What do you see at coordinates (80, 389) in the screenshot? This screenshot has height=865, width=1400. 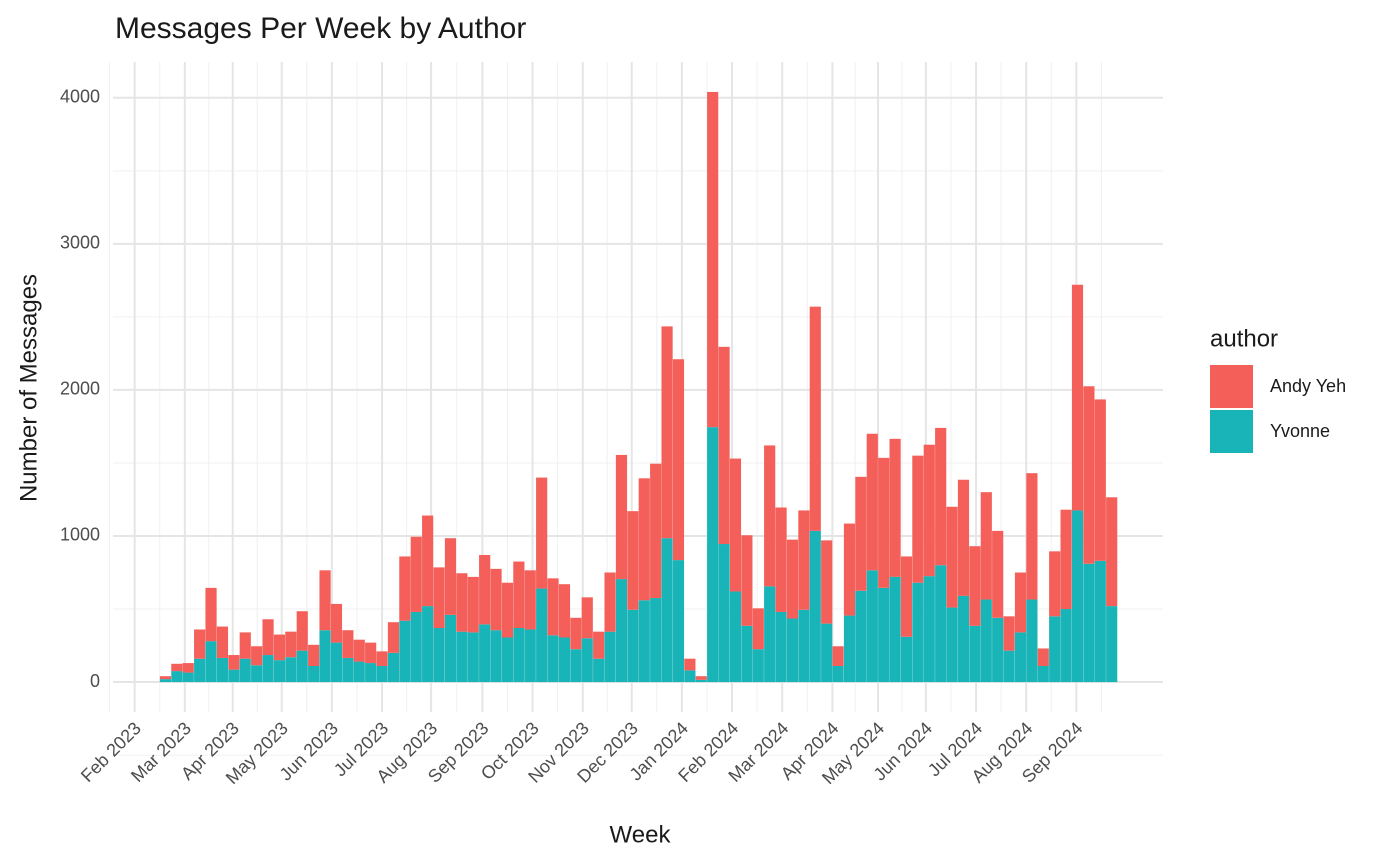 I see `y-tick-label: 2000` at bounding box center [80, 389].